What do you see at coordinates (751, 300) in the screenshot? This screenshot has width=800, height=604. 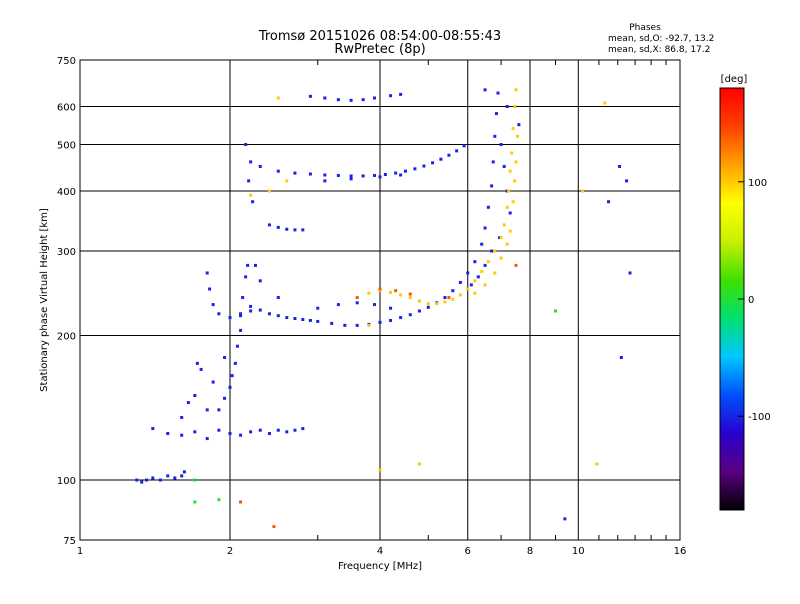 I see `colorbar-tick-label: 0` at bounding box center [751, 300].